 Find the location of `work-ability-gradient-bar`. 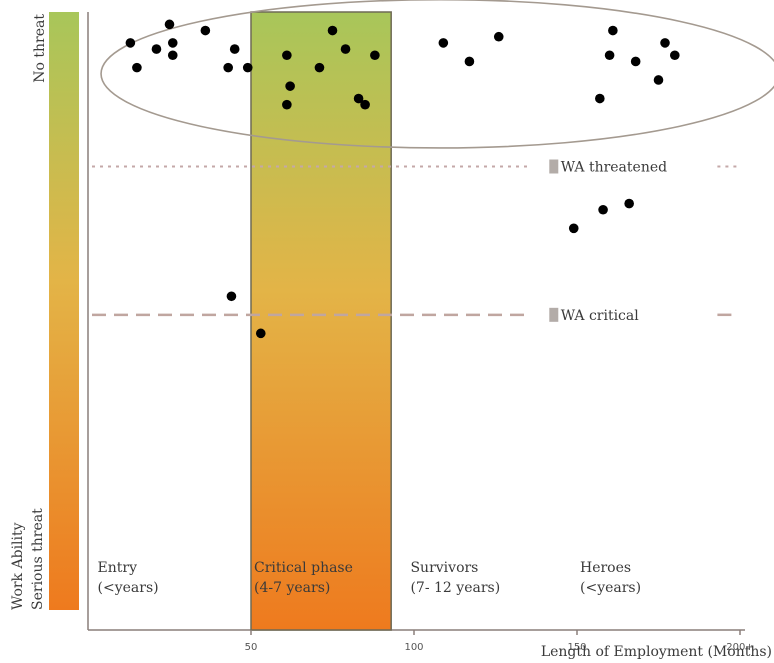

work-ability-gradient-bar is located at coordinates (64, 311).